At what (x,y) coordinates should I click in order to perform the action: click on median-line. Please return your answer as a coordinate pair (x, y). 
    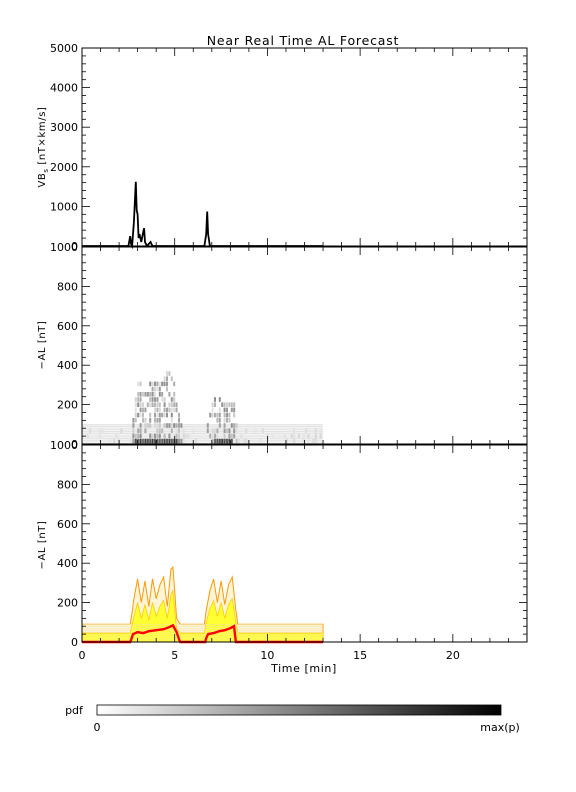
    Looking at the image, I should click on (202, 633).